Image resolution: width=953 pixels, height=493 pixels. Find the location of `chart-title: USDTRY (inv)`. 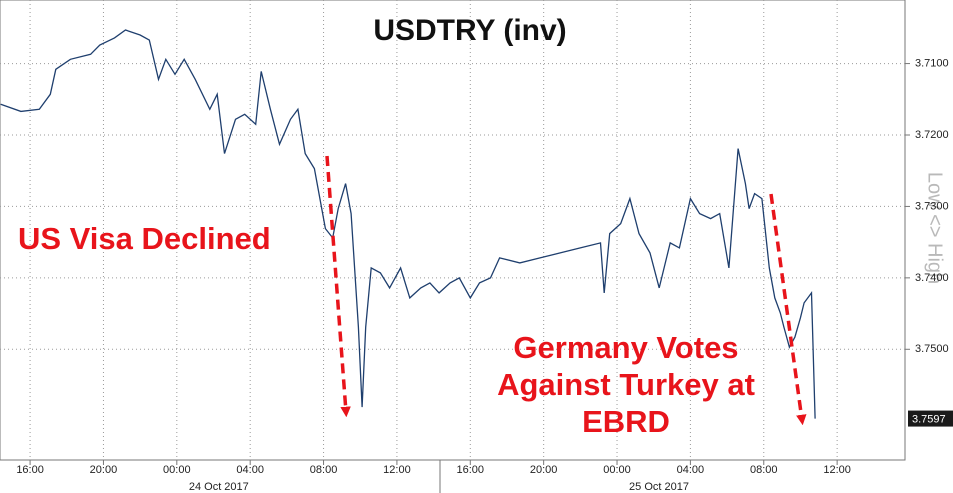

chart-title: USDTRY (inv) is located at coordinates (469, 30).